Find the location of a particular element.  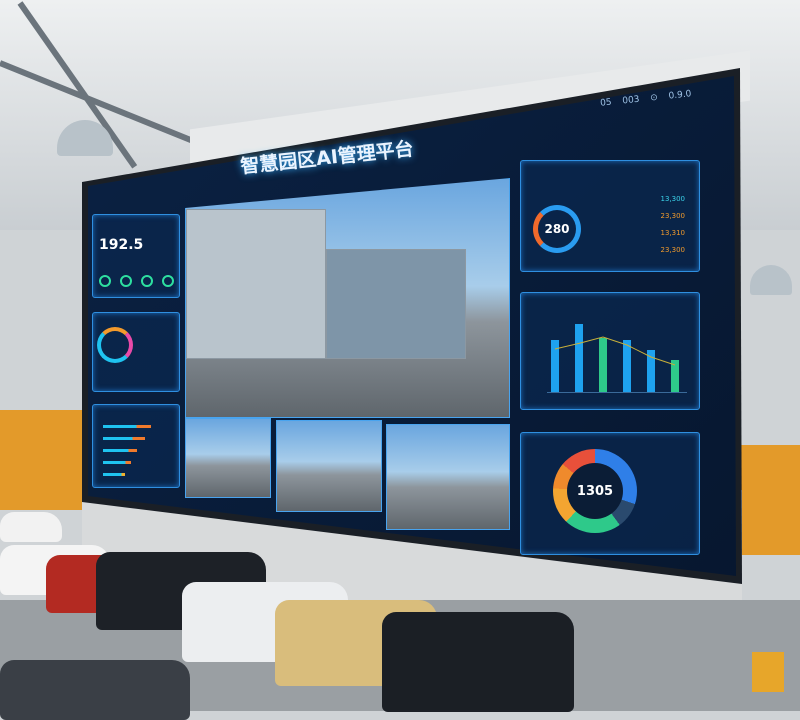

trend-line is located at coordinates (615, 351).